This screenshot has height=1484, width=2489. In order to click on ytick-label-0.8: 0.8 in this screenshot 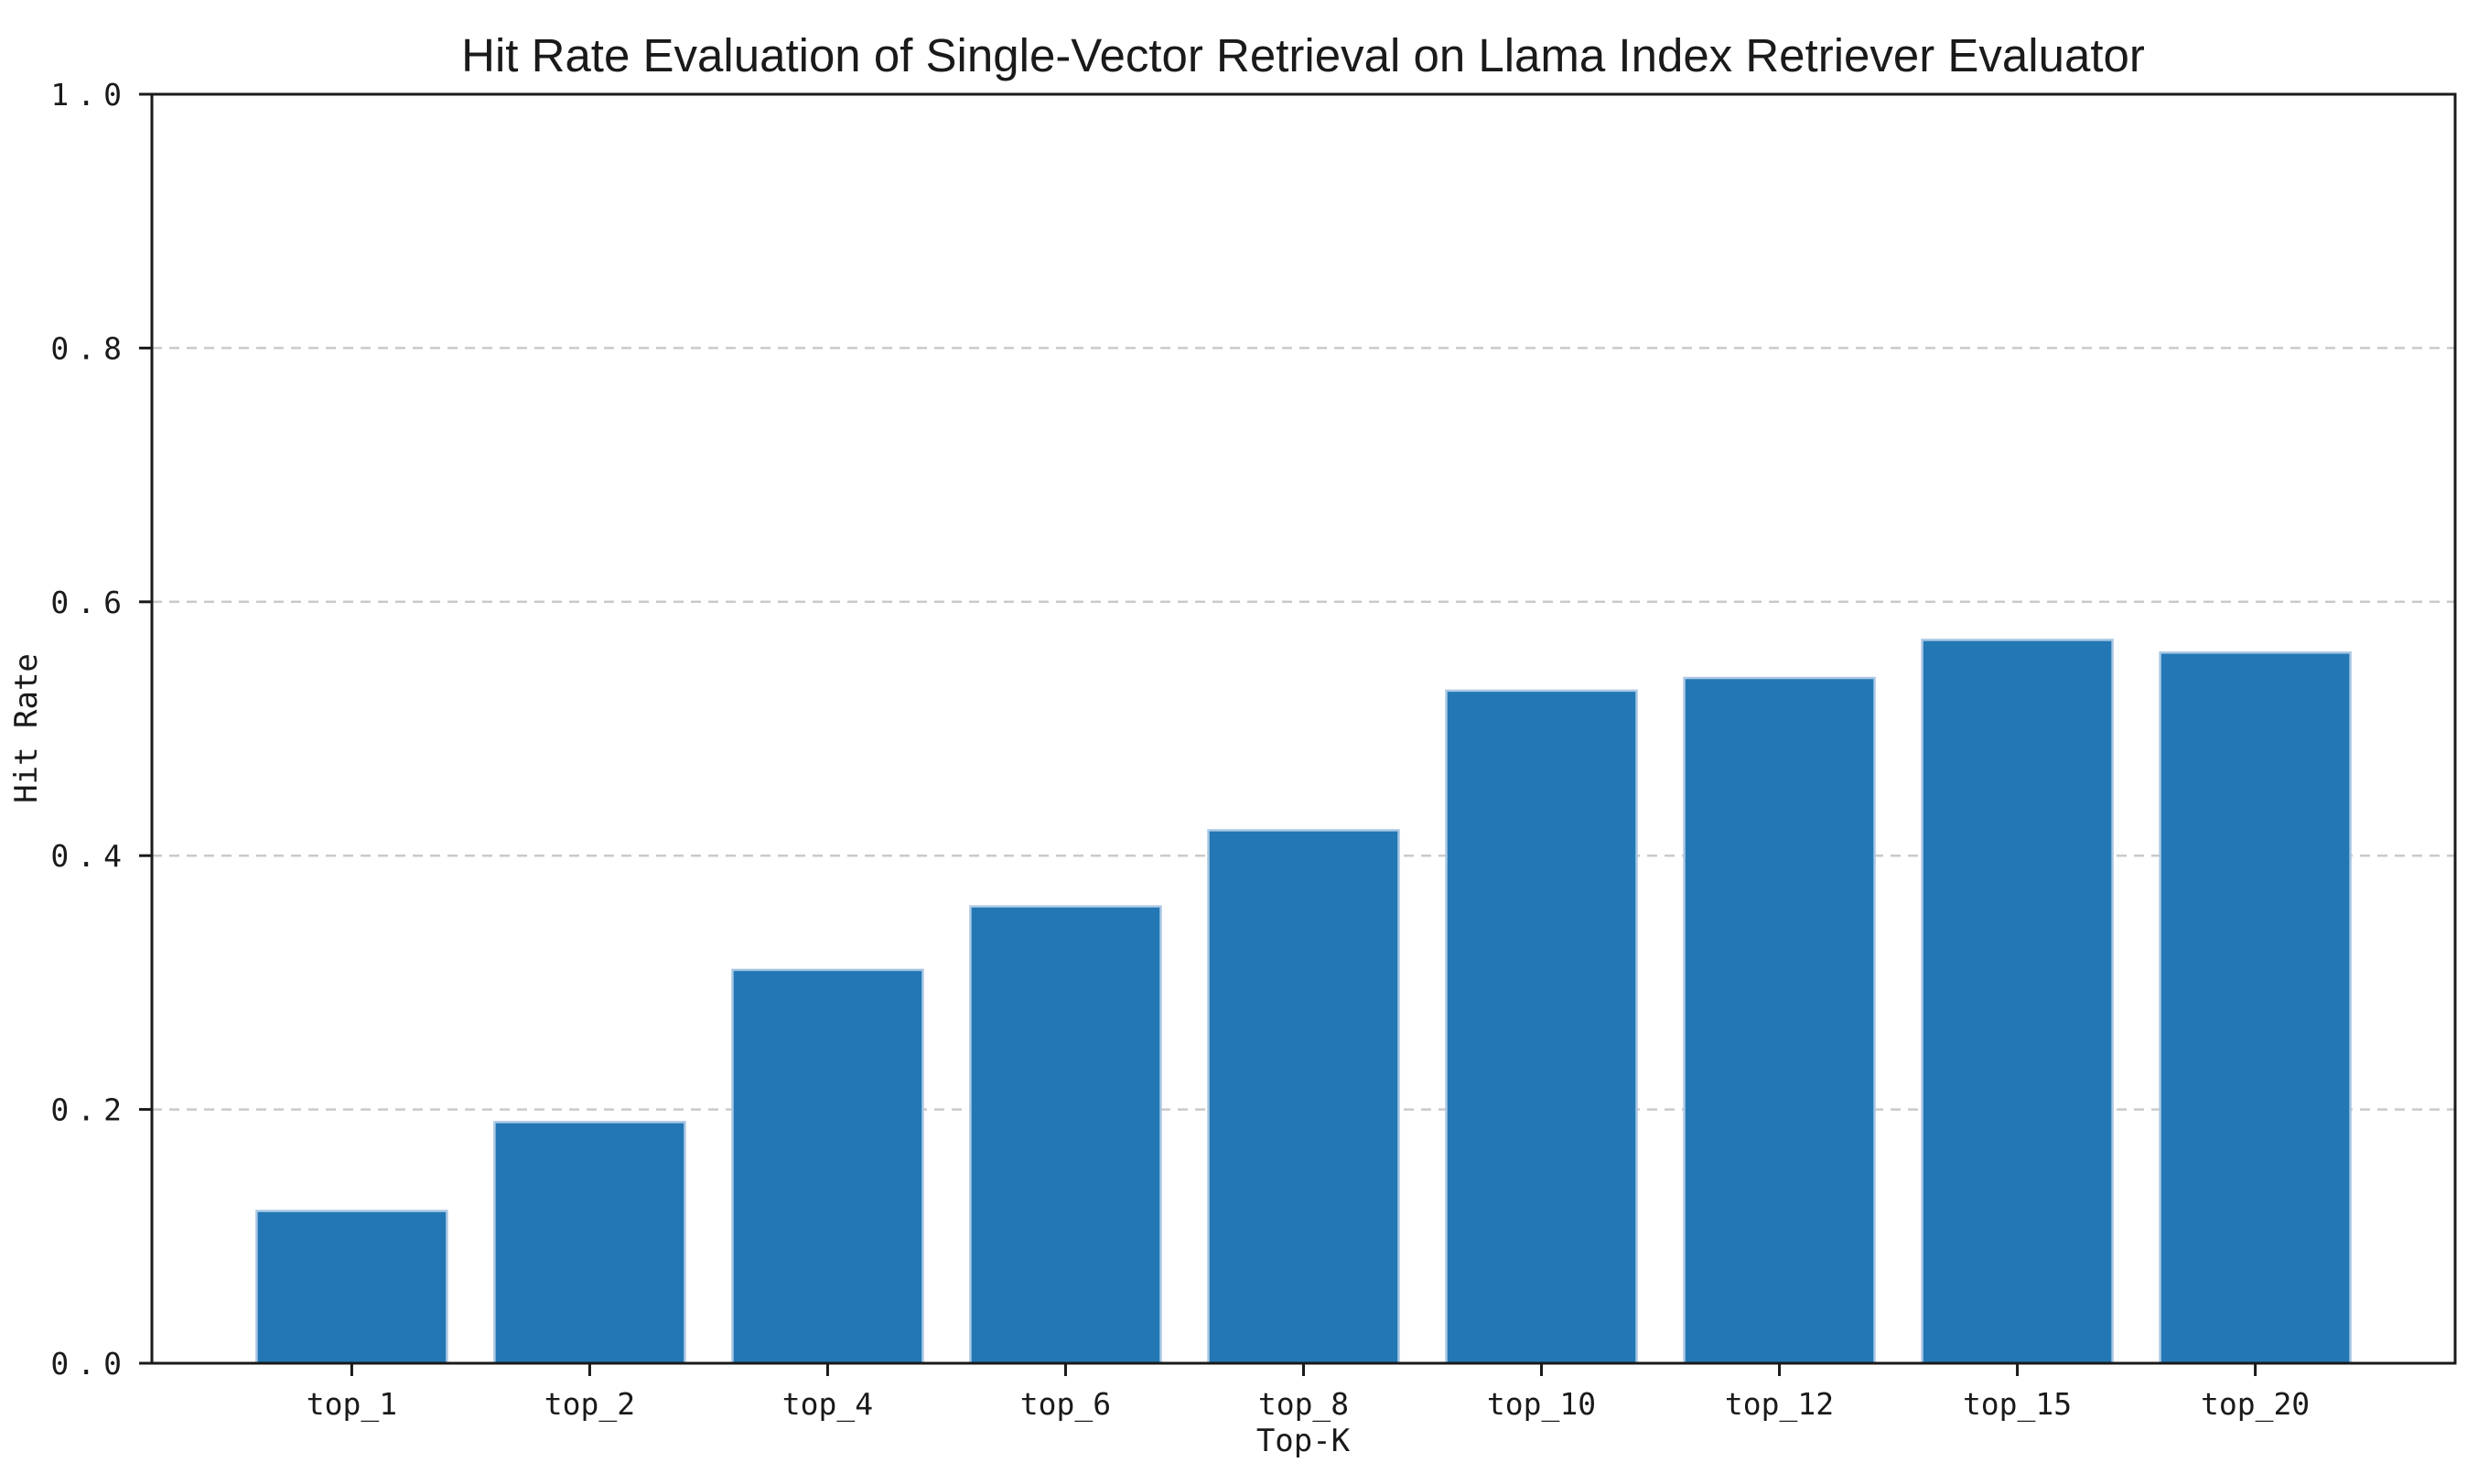, I will do `click(90, 348)`.